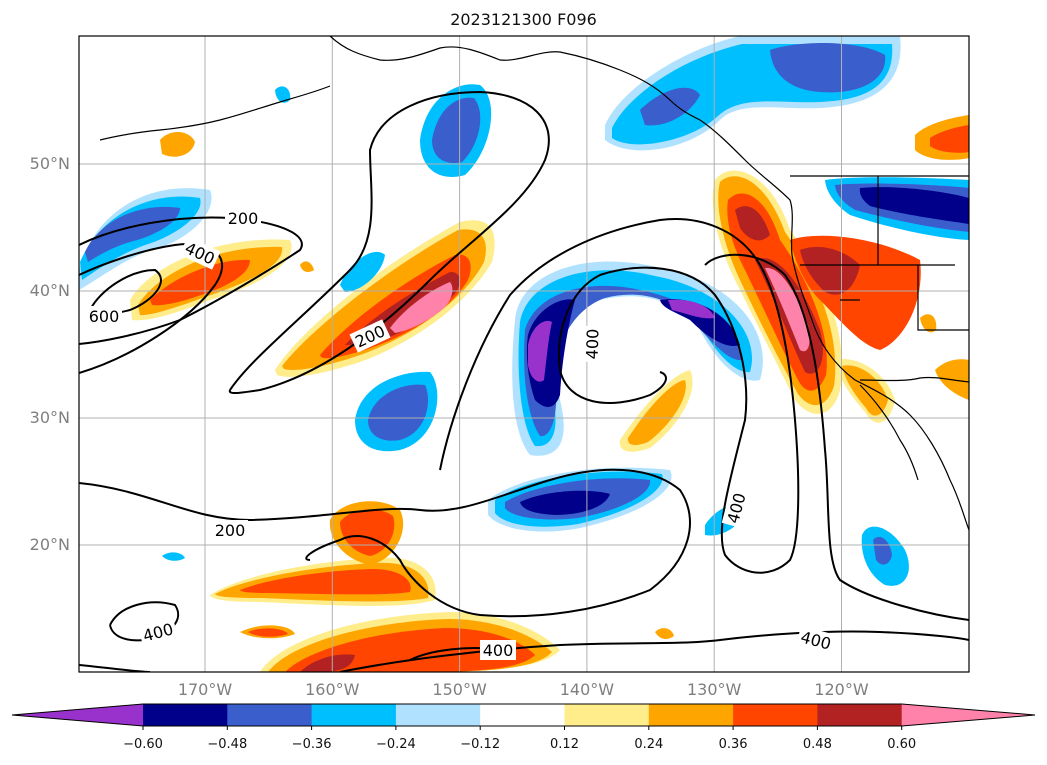 The height and width of the screenshot is (765, 1047). I want to click on map-title: 2023121300 F096, so click(523, 19).